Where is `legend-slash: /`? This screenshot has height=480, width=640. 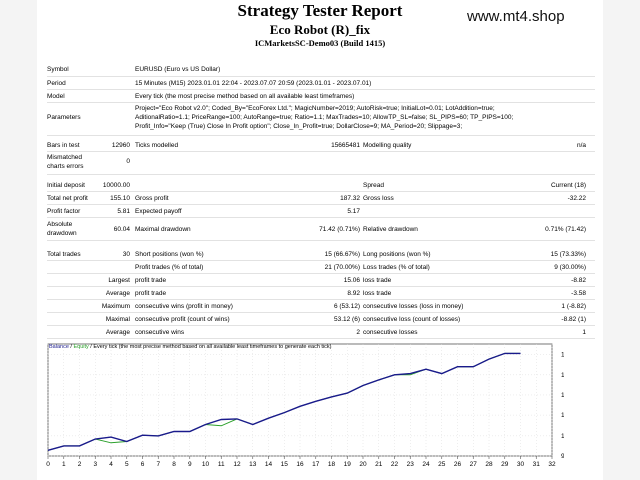
legend-slash: / is located at coordinates (71, 347).